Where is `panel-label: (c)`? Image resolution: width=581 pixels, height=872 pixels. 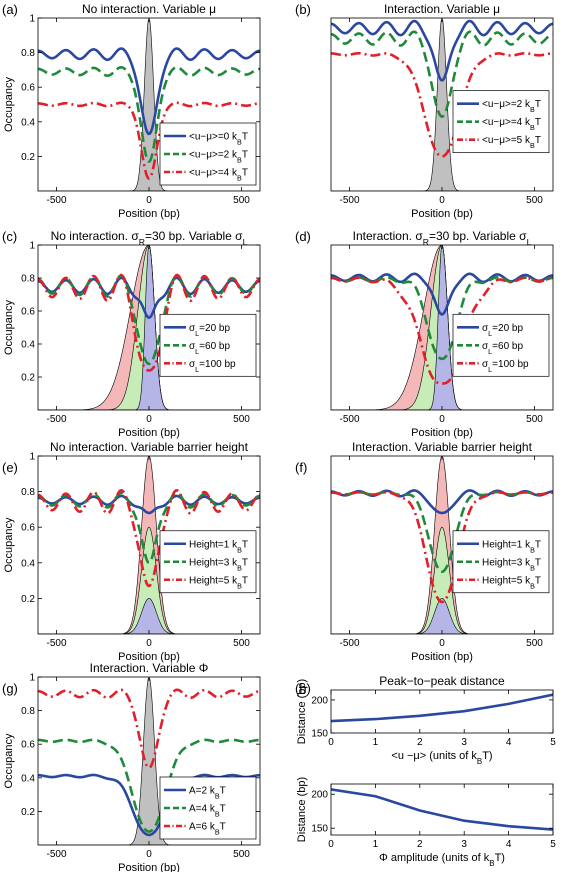 panel-label: (c) is located at coordinates (9, 236).